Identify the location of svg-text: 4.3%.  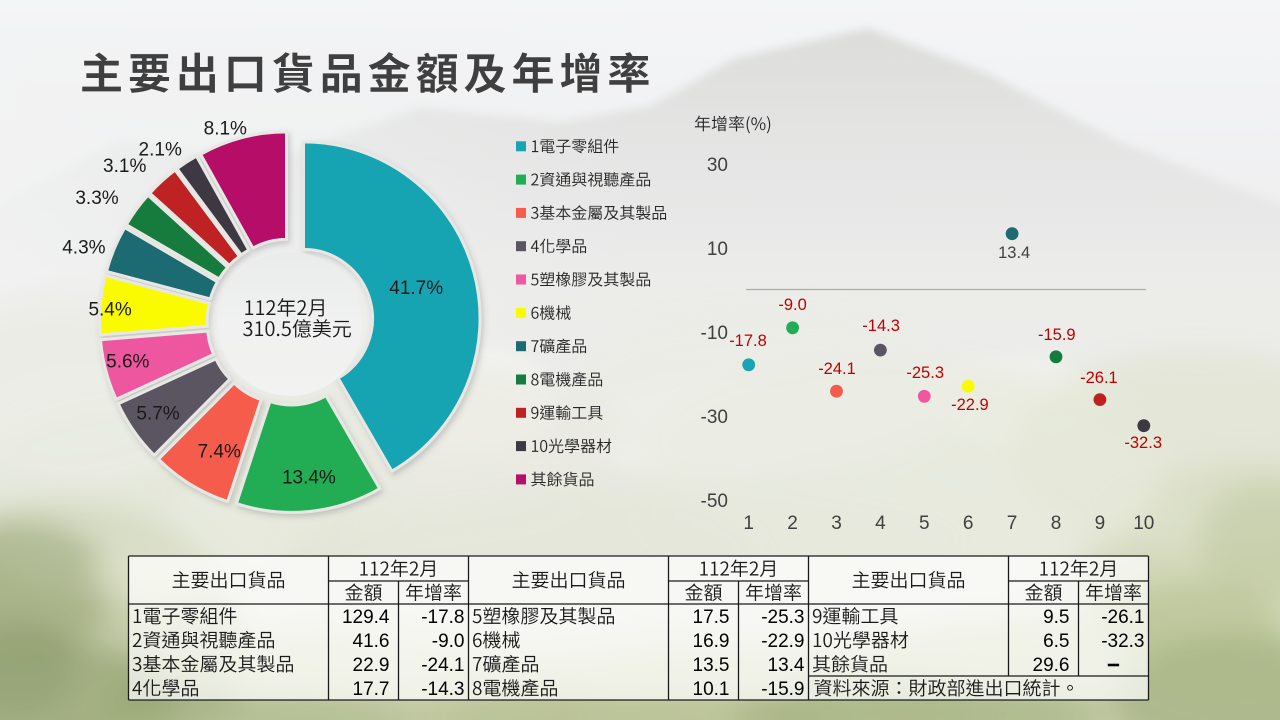
(83, 247).